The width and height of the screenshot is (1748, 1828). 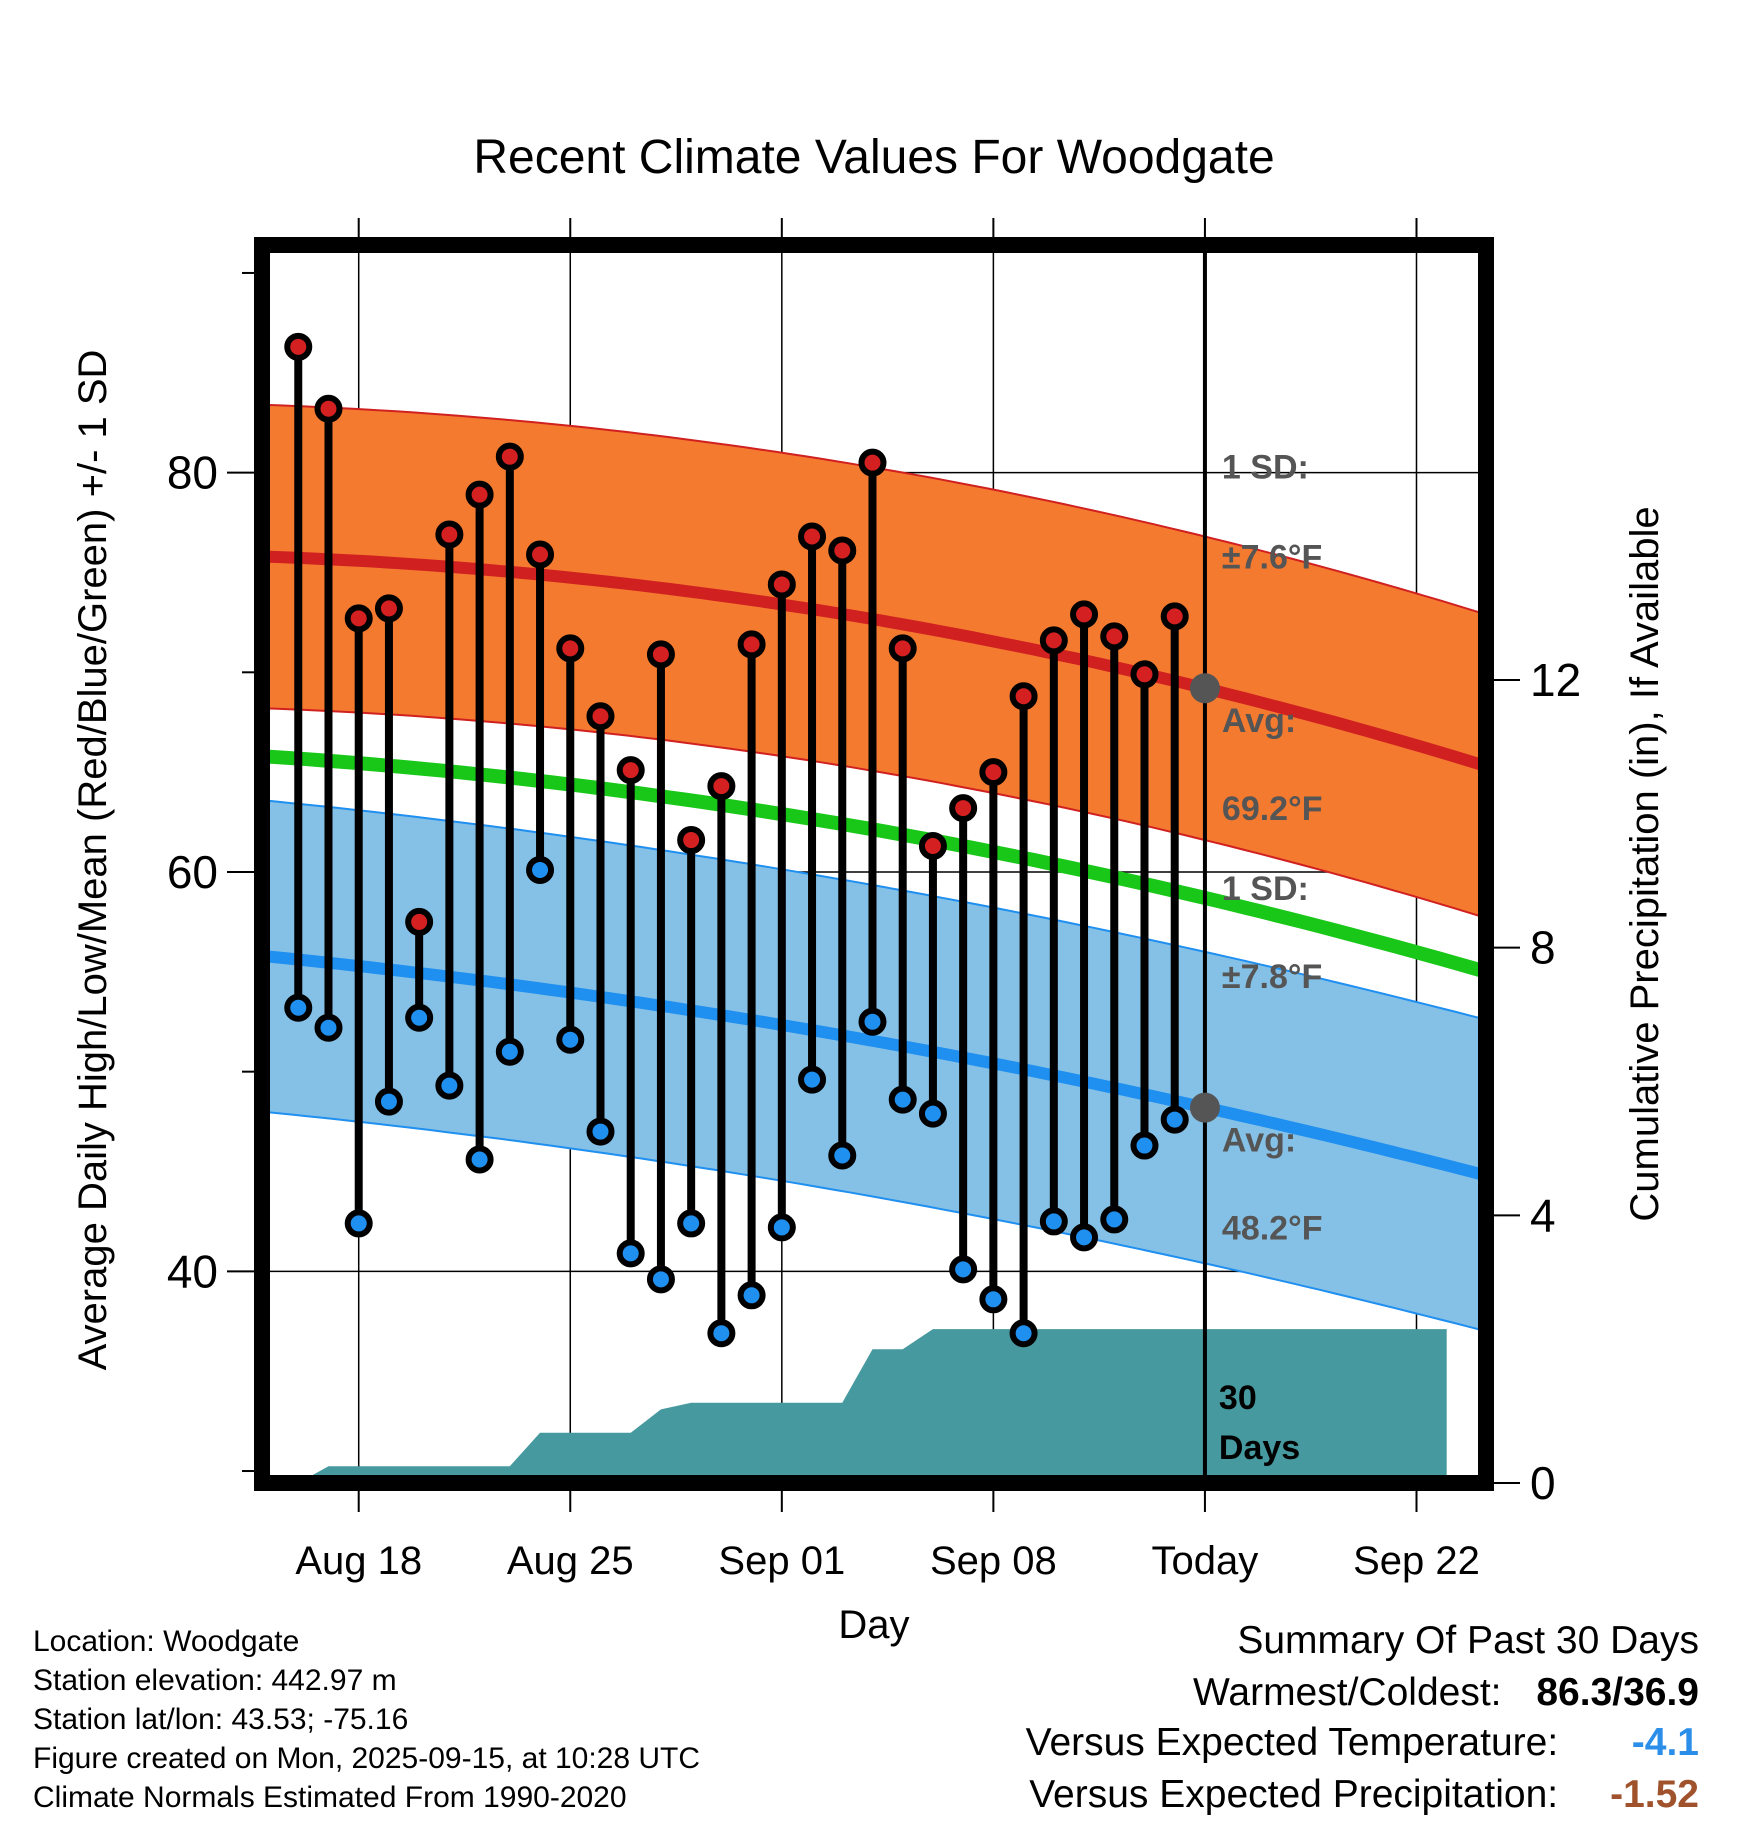 I want to click on high-sd-value: ±7.6°F, so click(x=1272, y=557).